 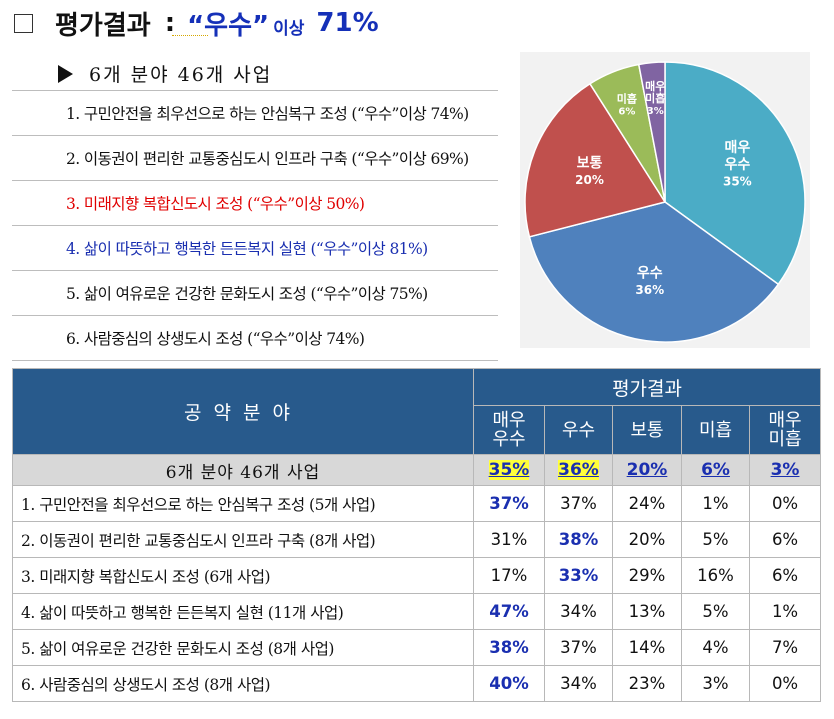 What do you see at coordinates (509, 430) in the screenshot?
I see `header-grade: 매우 우수` at bounding box center [509, 430].